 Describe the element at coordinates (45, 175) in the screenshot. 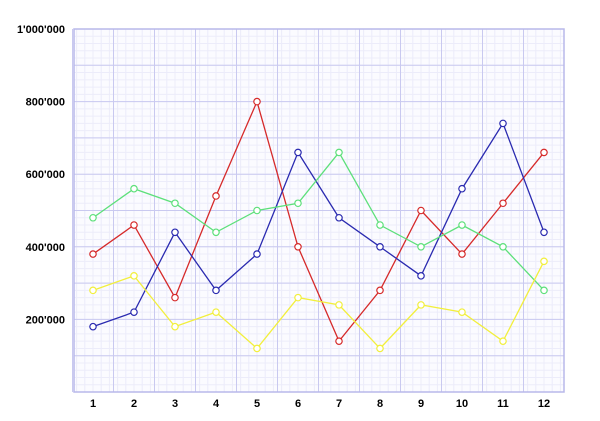

I see `y-tick-label: 600'000` at that location.